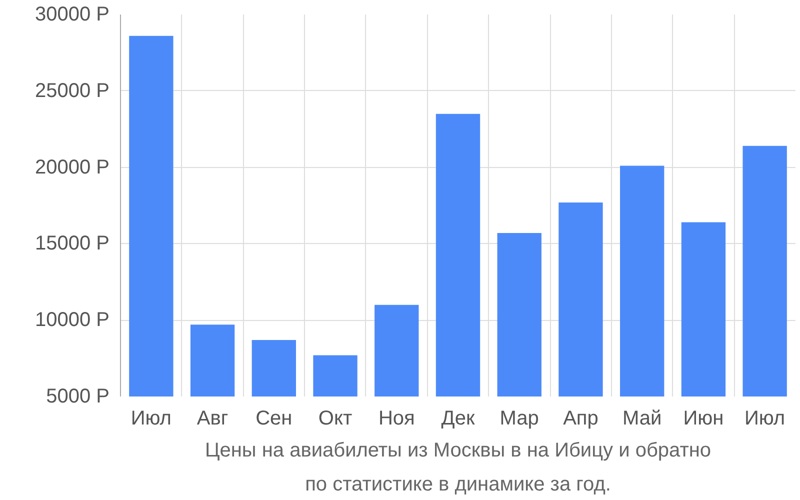  What do you see at coordinates (212, 419) in the screenshot?
I see `x-tick-label: Авг` at bounding box center [212, 419].